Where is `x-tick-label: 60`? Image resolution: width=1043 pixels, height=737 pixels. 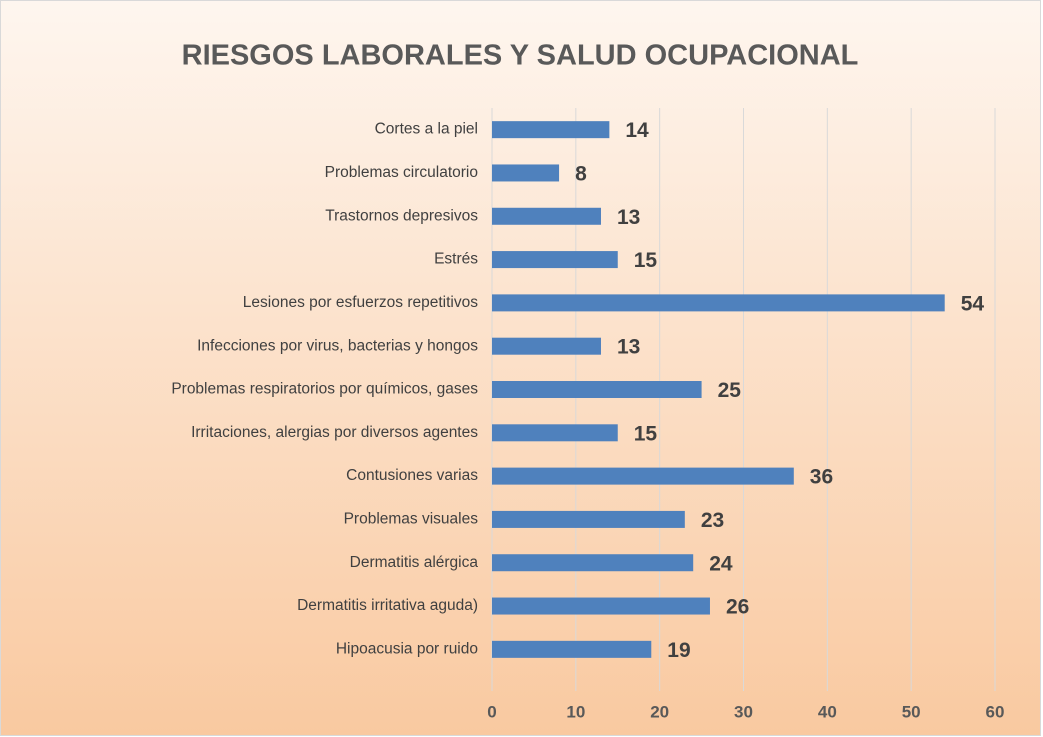 x-tick-label: 60 is located at coordinates (995, 711).